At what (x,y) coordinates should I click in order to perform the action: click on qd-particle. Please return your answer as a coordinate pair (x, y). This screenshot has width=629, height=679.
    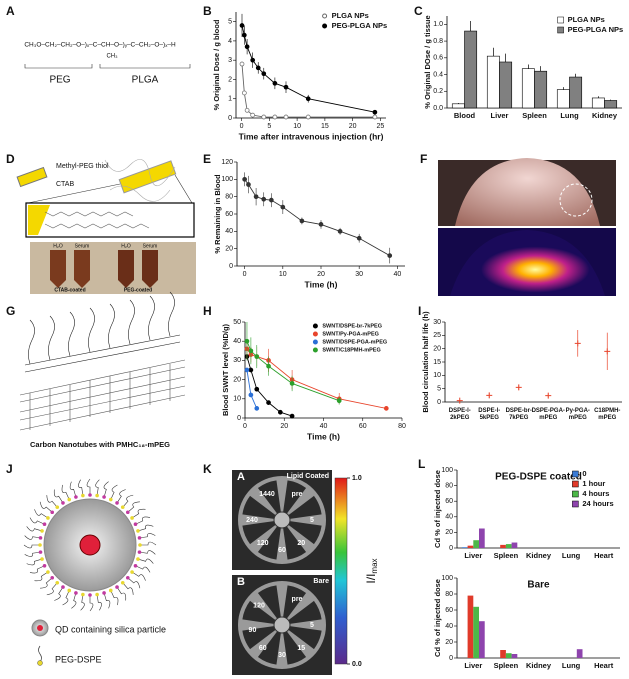
    Looking at the image, I should click on (90, 572).